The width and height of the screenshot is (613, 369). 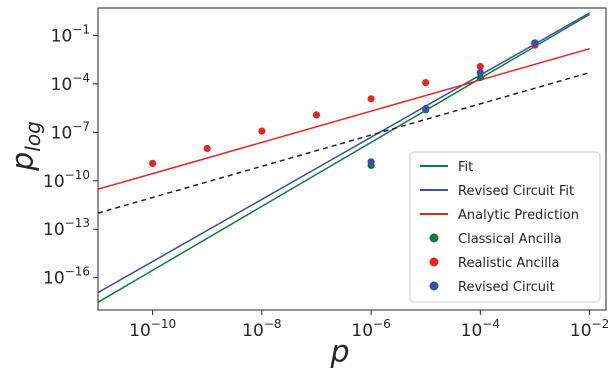 What do you see at coordinates (70, 131) in the screenshot?
I see `y-tick-label: 10⁻⁷` at bounding box center [70, 131].